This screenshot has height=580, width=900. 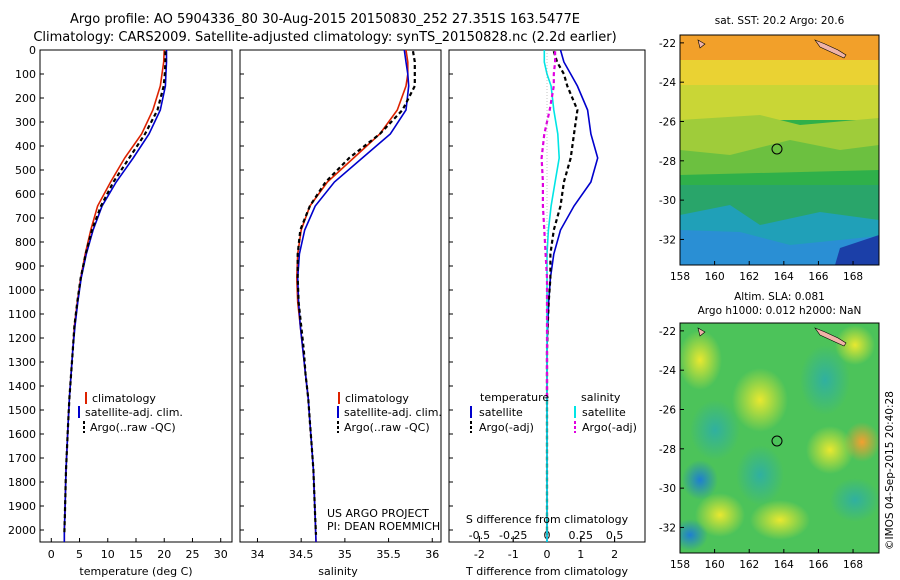 What do you see at coordinates (562, 292) in the screenshot?
I see `series-line-temperature-argo` at bounding box center [562, 292].